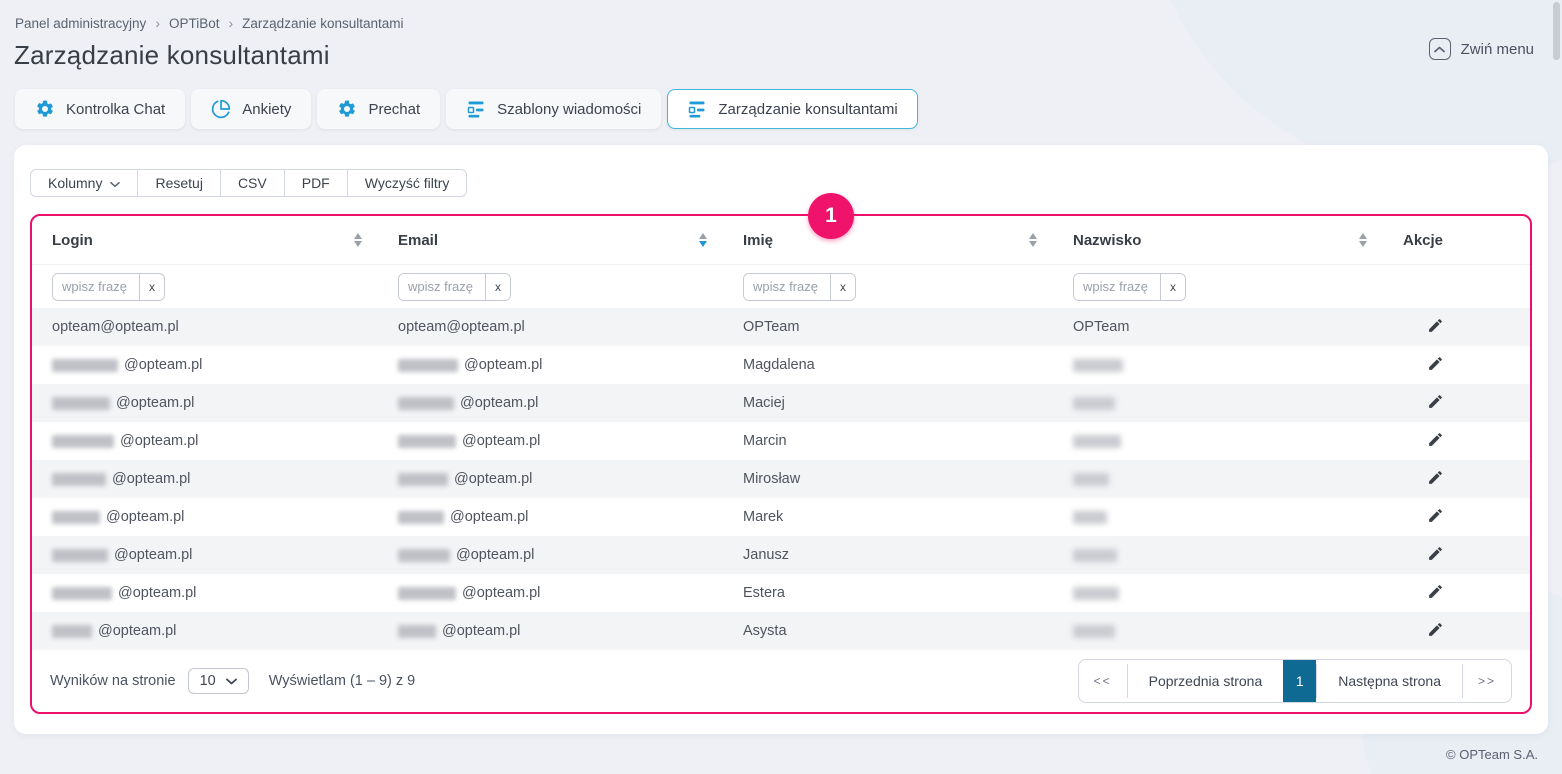 The height and width of the screenshot is (774, 1562). Describe the element at coordinates (179, 183) in the screenshot. I see `resetuj-button: Resetuj` at that location.